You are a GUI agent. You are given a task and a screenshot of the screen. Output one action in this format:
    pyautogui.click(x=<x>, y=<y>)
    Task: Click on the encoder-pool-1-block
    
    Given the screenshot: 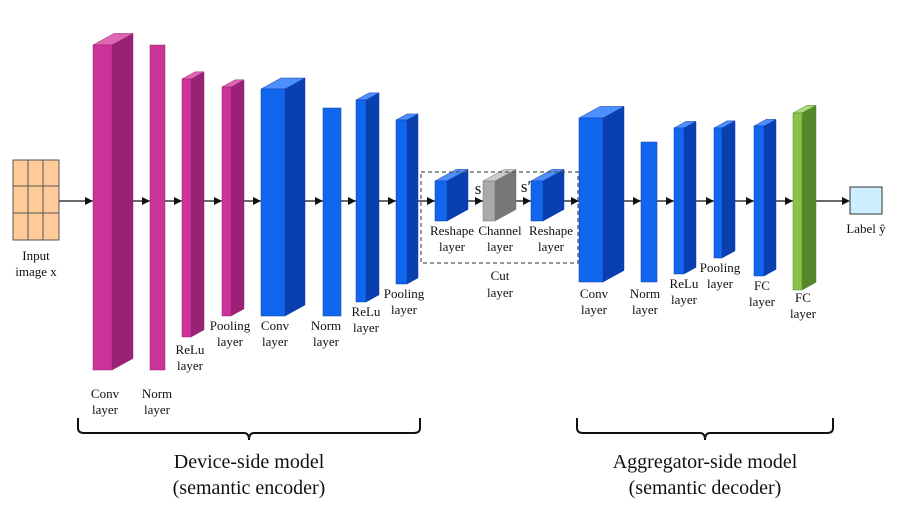 What is the action you would take?
    pyautogui.click(x=233, y=198)
    